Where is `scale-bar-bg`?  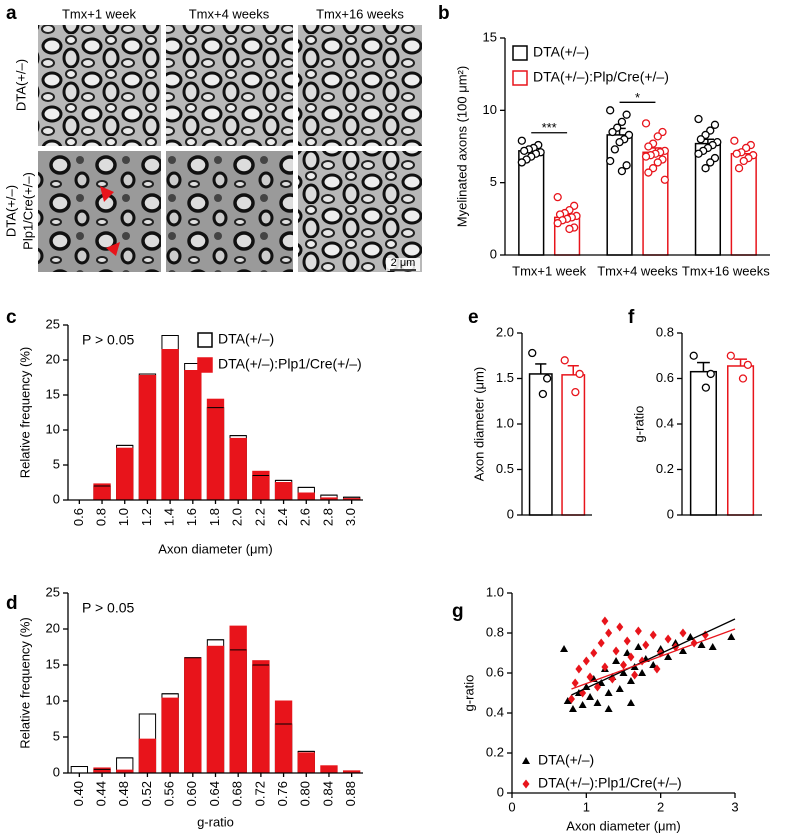
scale-bar-bg is located at coordinates (403, 264).